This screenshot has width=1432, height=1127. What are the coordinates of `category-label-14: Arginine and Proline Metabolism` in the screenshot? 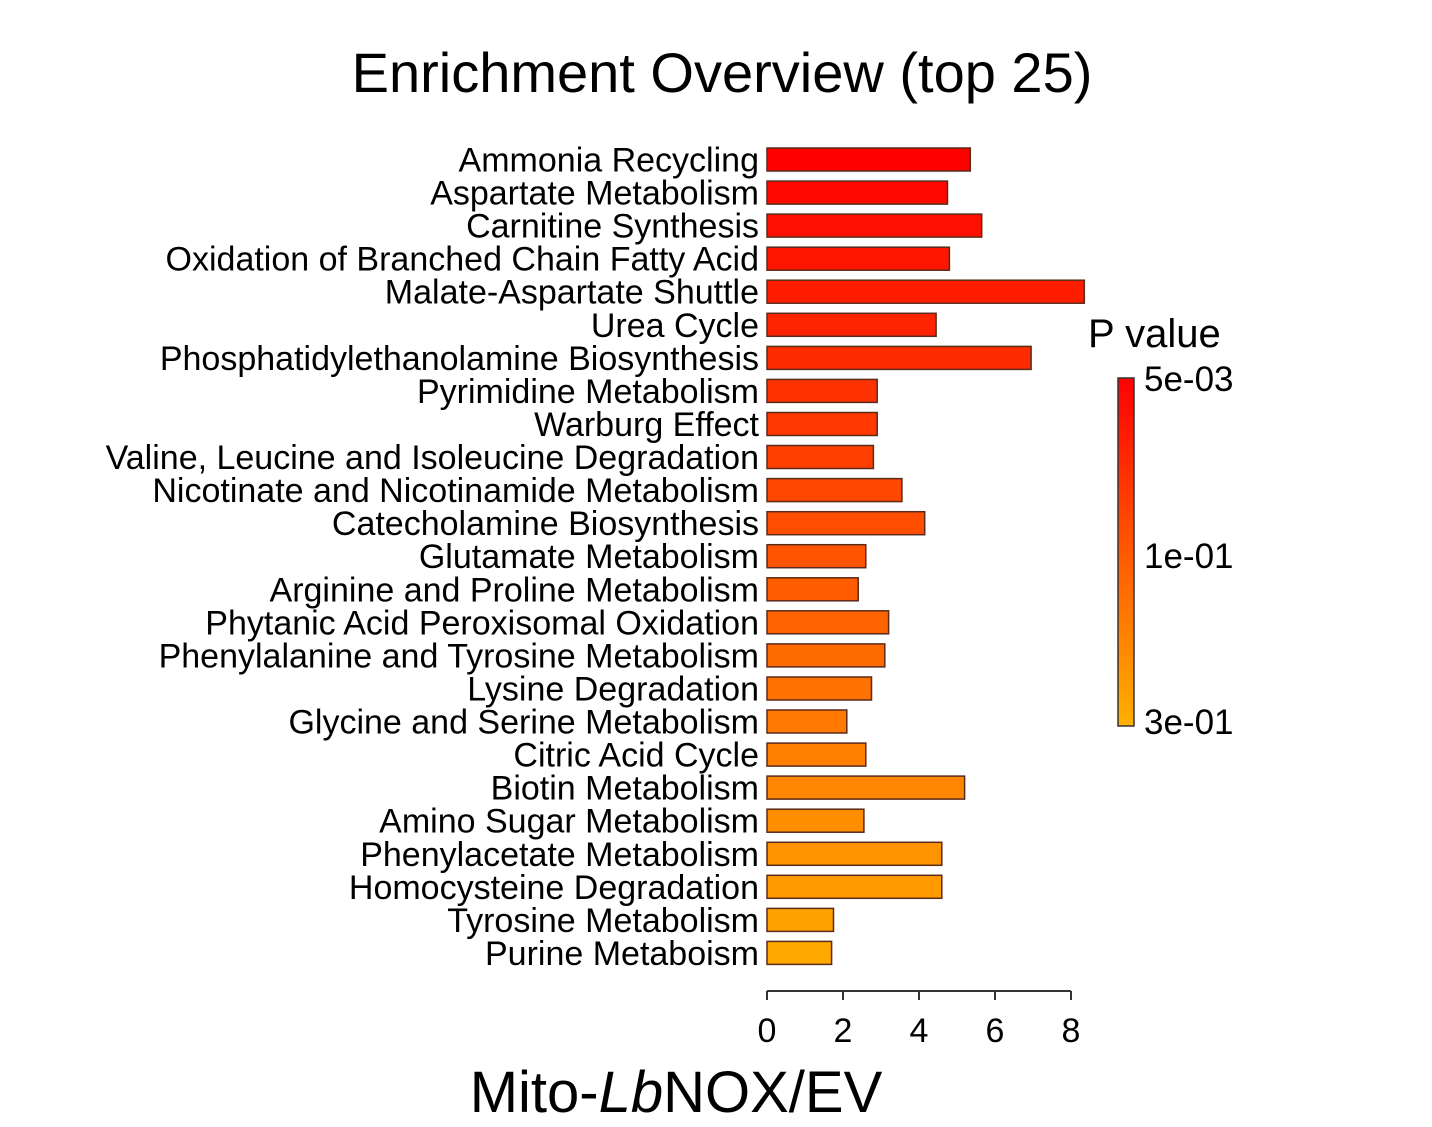 It's located at (514, 590).